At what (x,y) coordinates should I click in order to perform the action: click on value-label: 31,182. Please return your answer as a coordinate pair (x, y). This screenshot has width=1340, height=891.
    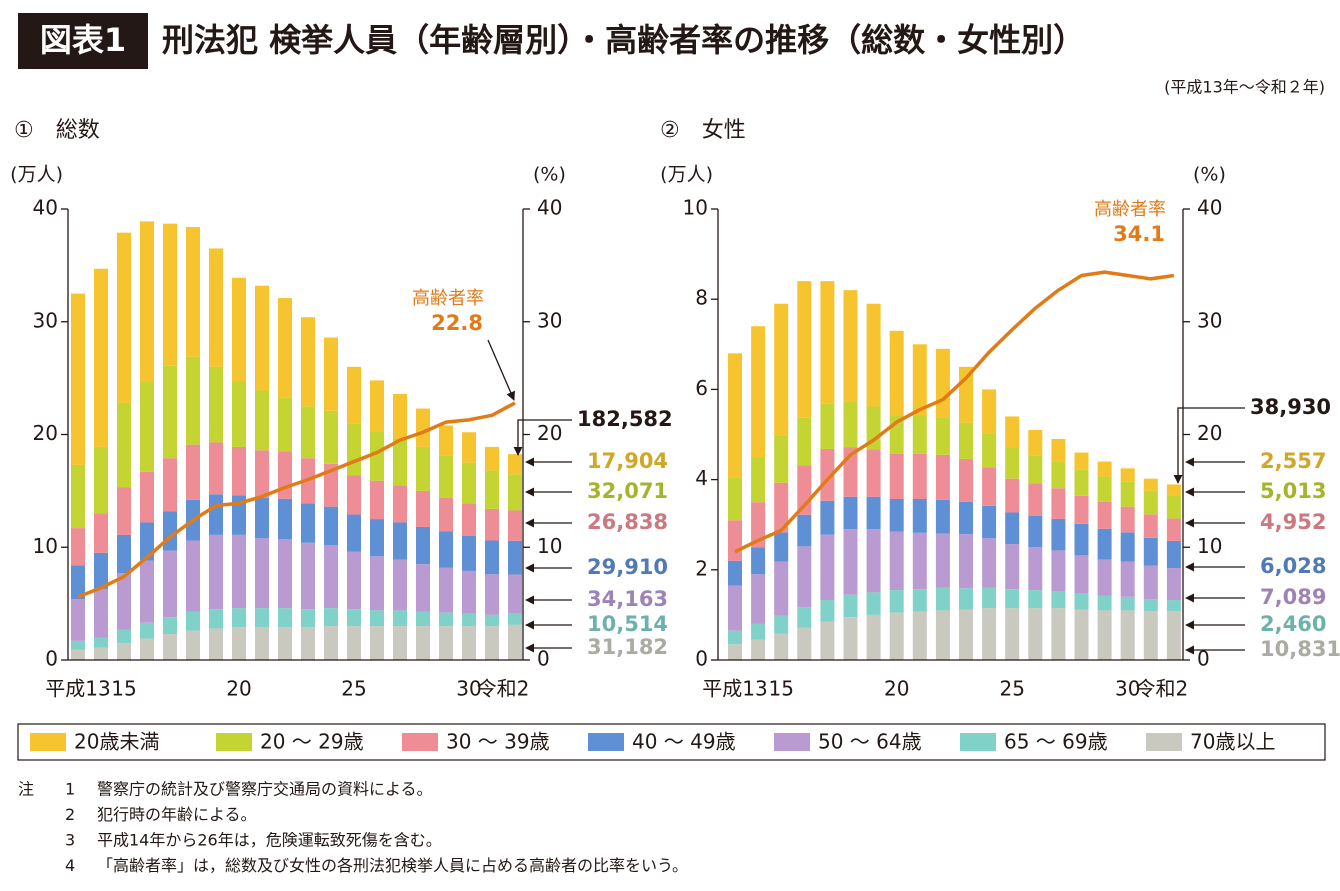
    Looking at the image, I should click on (627, 647).